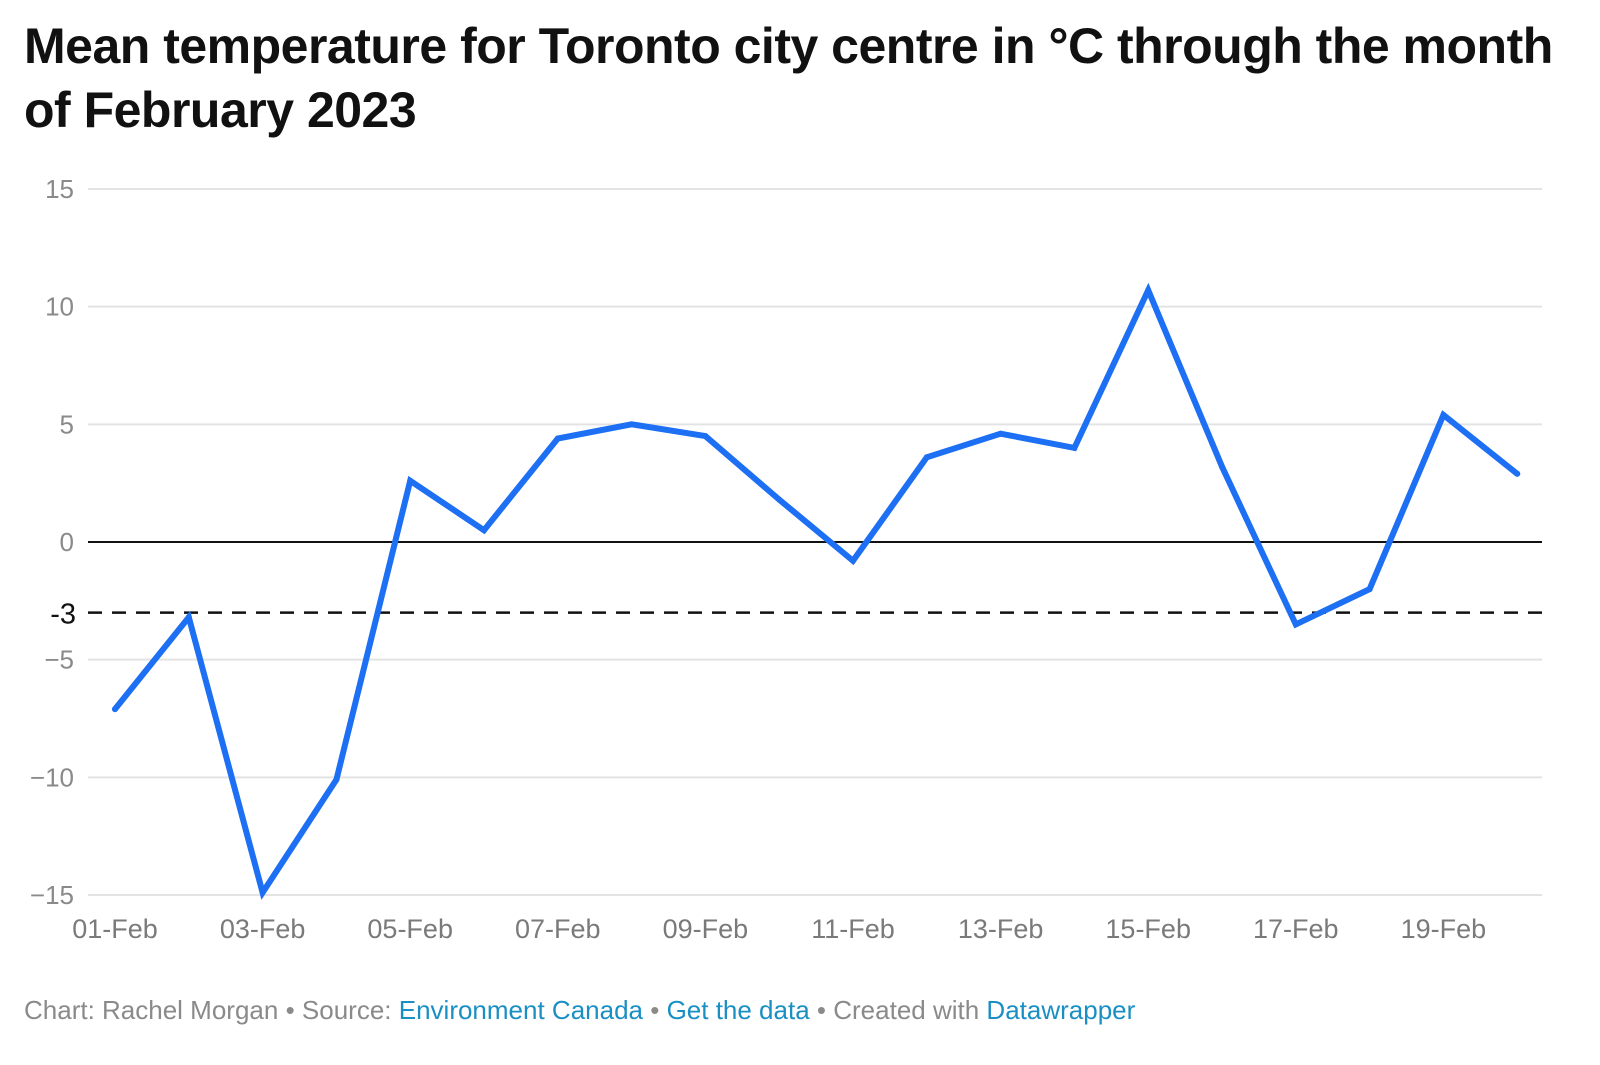 The image size is (1600, 1065). What do you see at coordinates (1001, 929) in the screenshot?
I see `x-tick-label: 13-Feb` at bounding box center [1001, 929].